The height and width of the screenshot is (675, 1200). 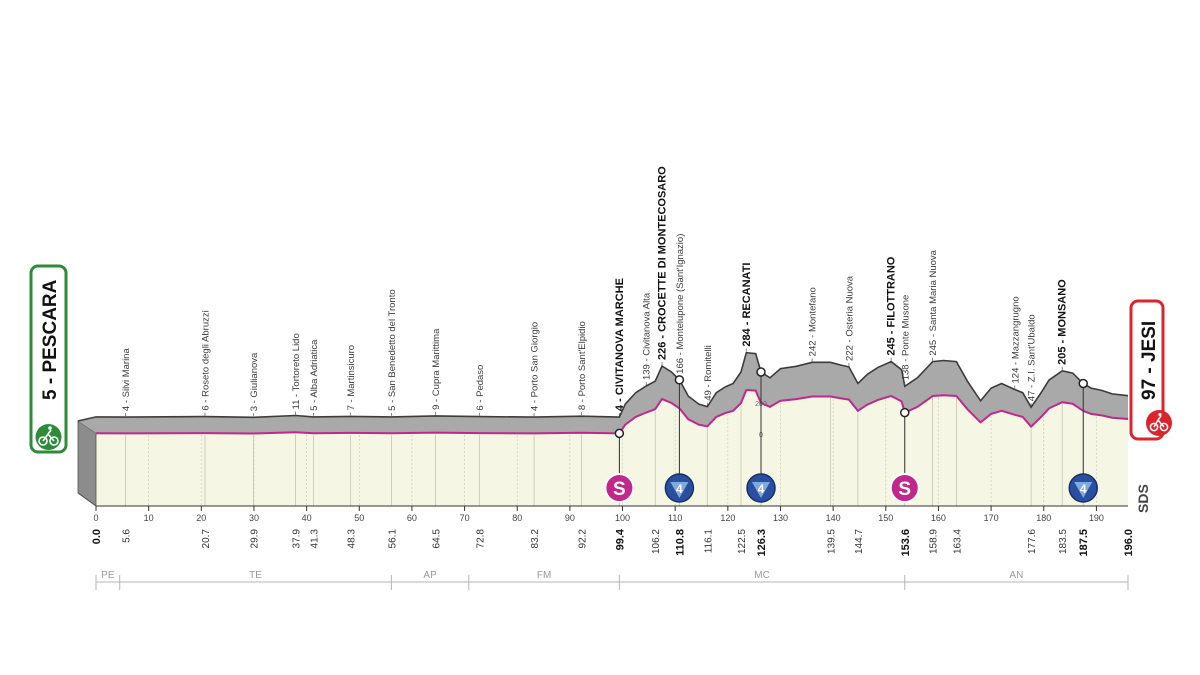 I want to click on location-label: 205 - MONSANO, so click(x=1063, y=322).